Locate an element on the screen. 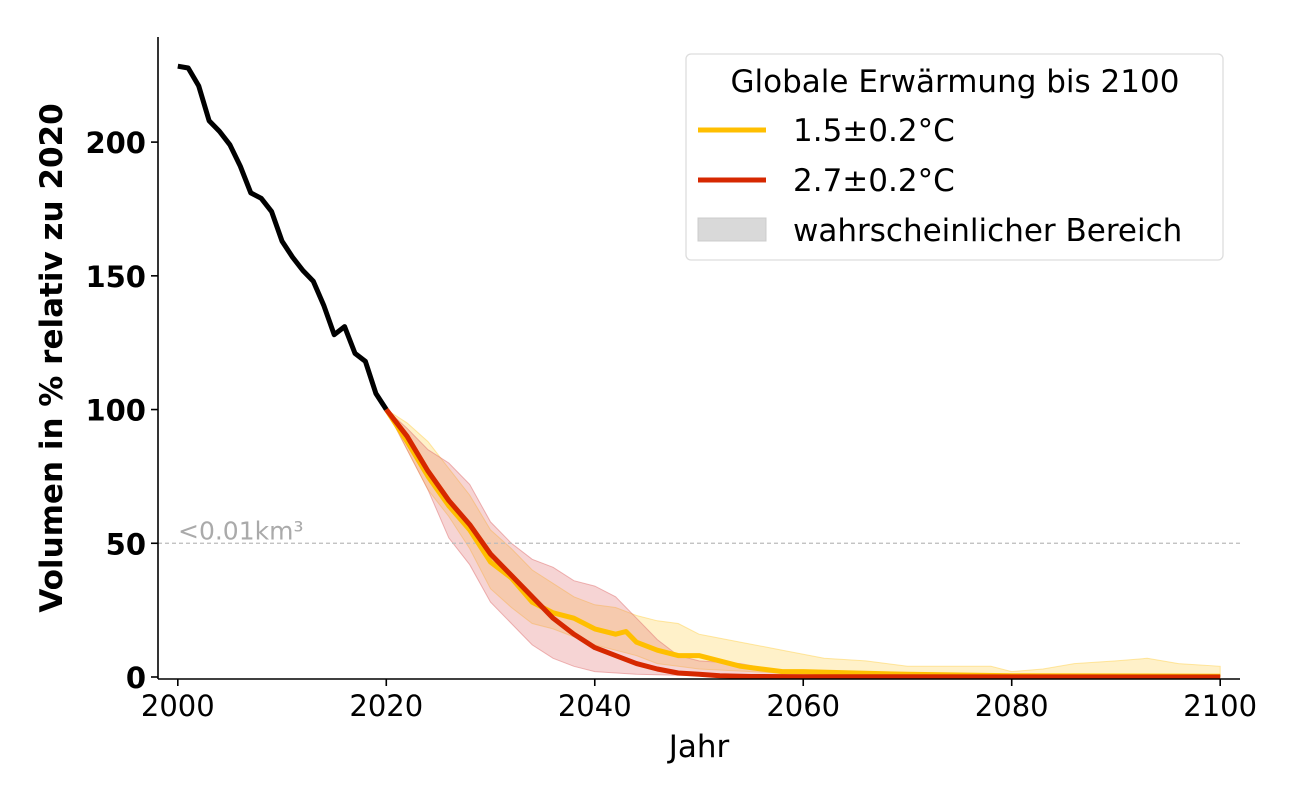 This screenshot has width=1300, height=800. x-tick-label: 2040 is located at coordinates (595, 706).